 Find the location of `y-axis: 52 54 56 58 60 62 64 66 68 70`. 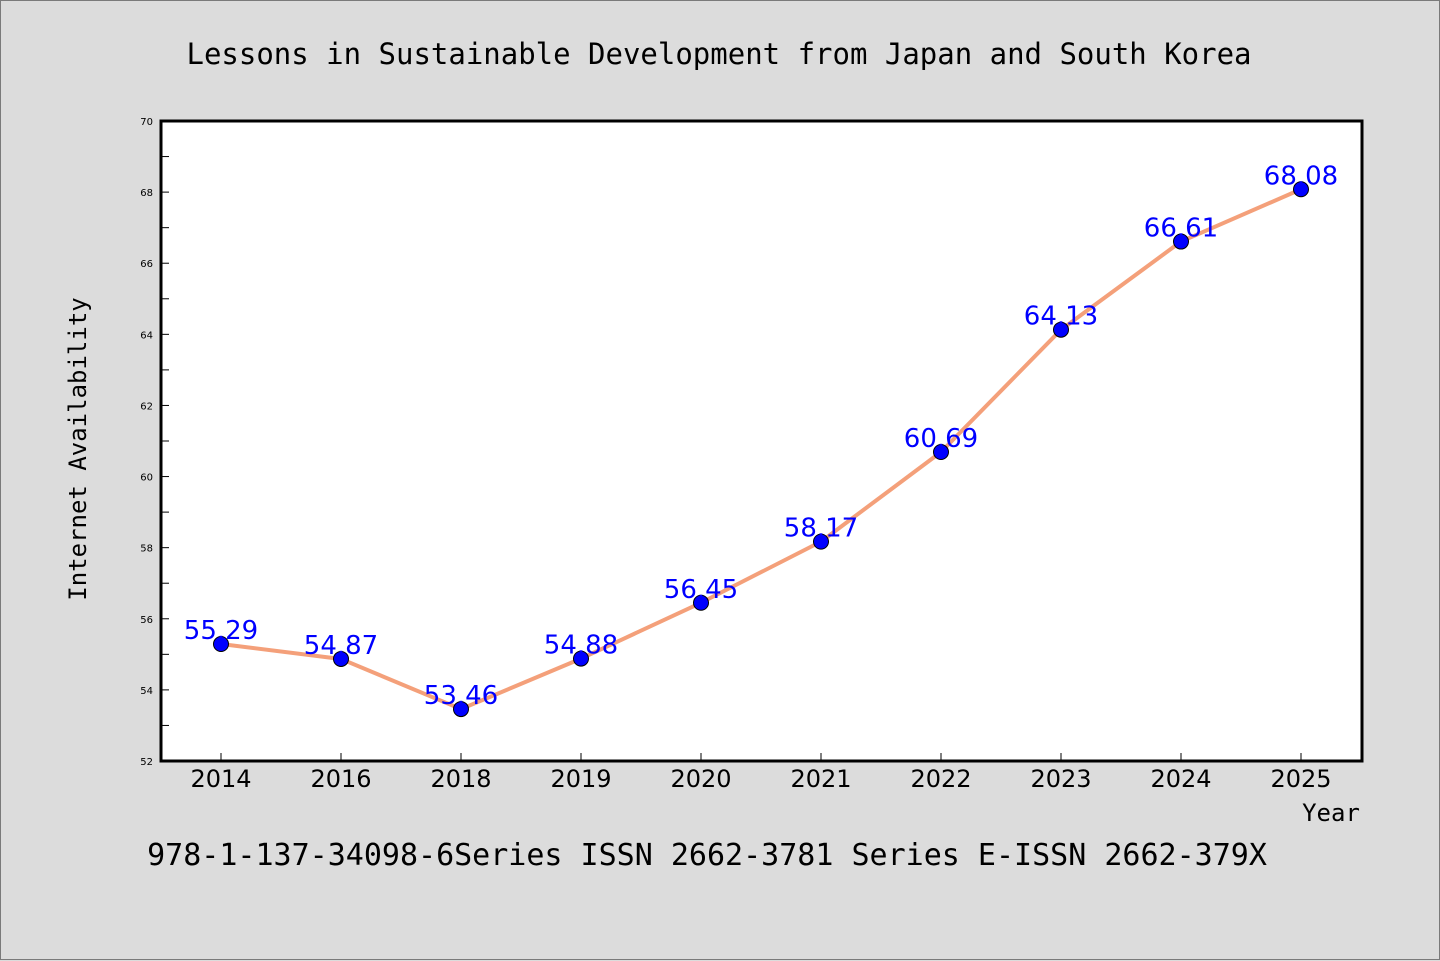

y-axis: 52 54 56 58 60 62 64 66 68 70 is located at coordinates (154, 442).